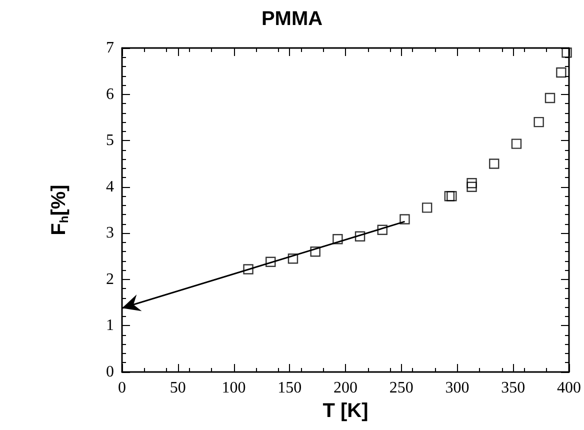 This screenshot has width=584, height=430. I want to click on chart-title: PMMA, so click(292, 19).